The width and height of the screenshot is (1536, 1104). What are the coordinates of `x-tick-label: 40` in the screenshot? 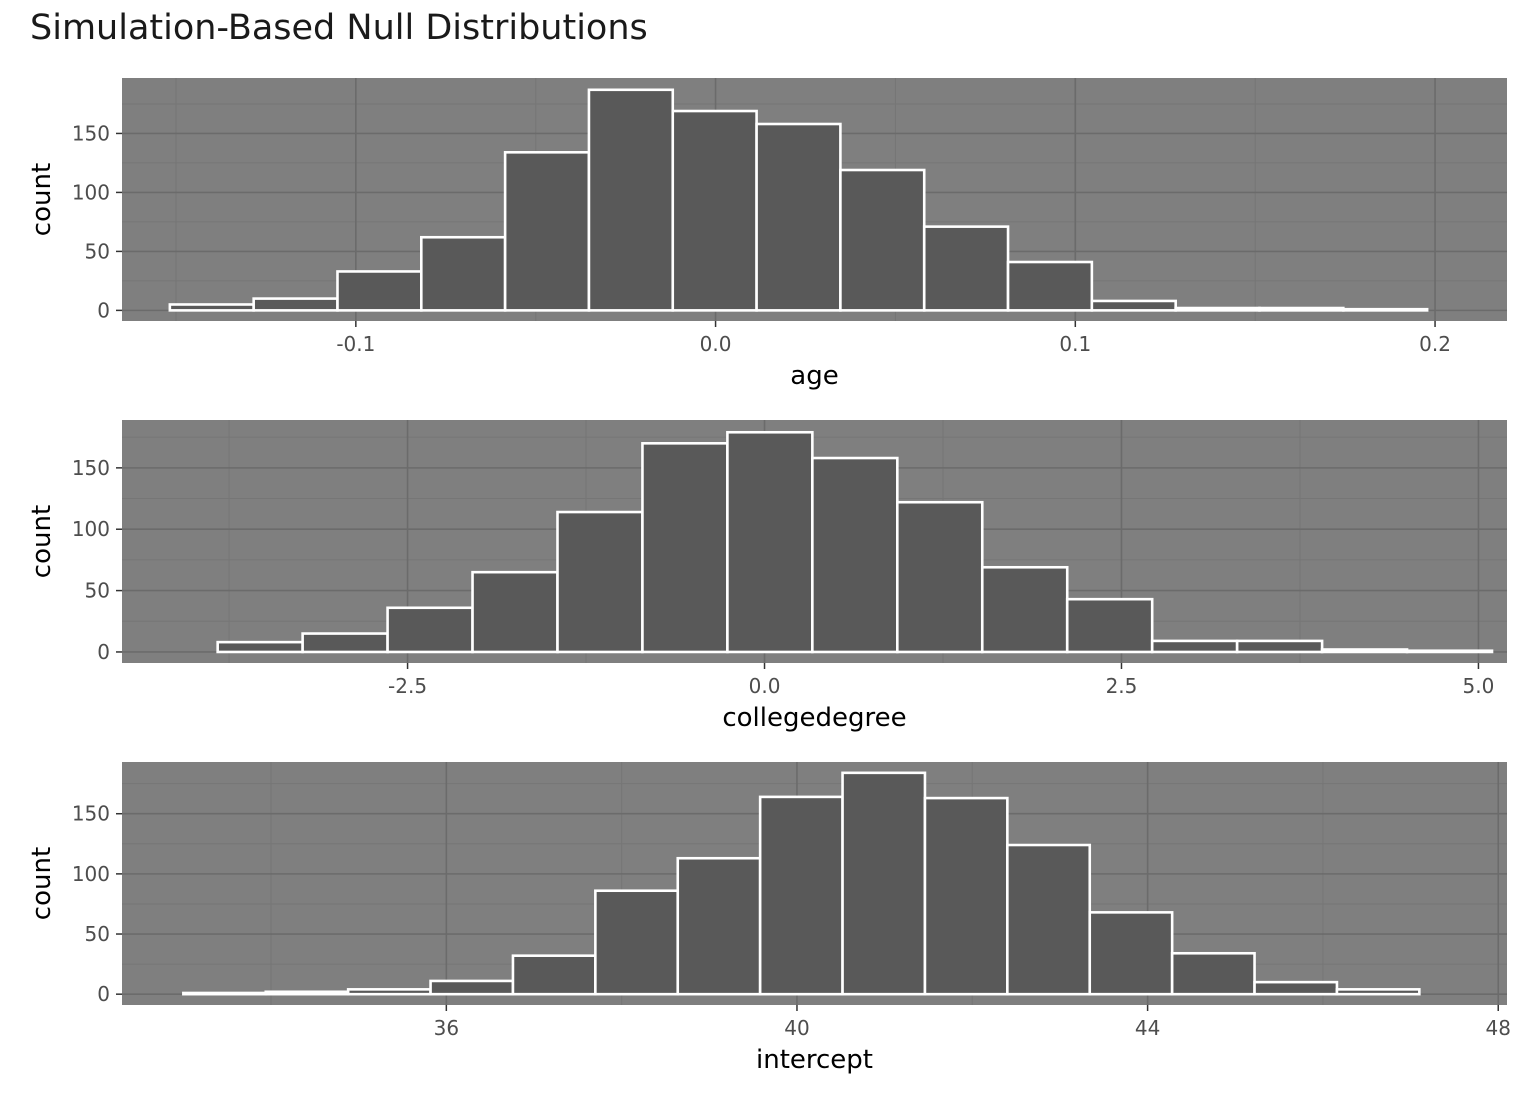 It's located at (796, 1028).